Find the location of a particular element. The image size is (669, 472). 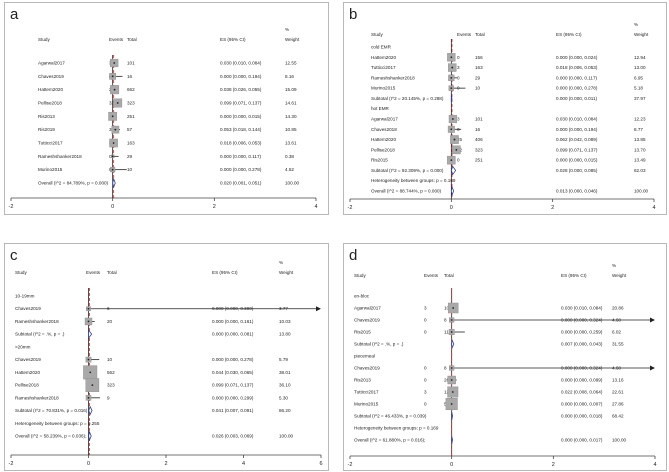

weight-percent: 14.30 is located at coordinates (291, 116).